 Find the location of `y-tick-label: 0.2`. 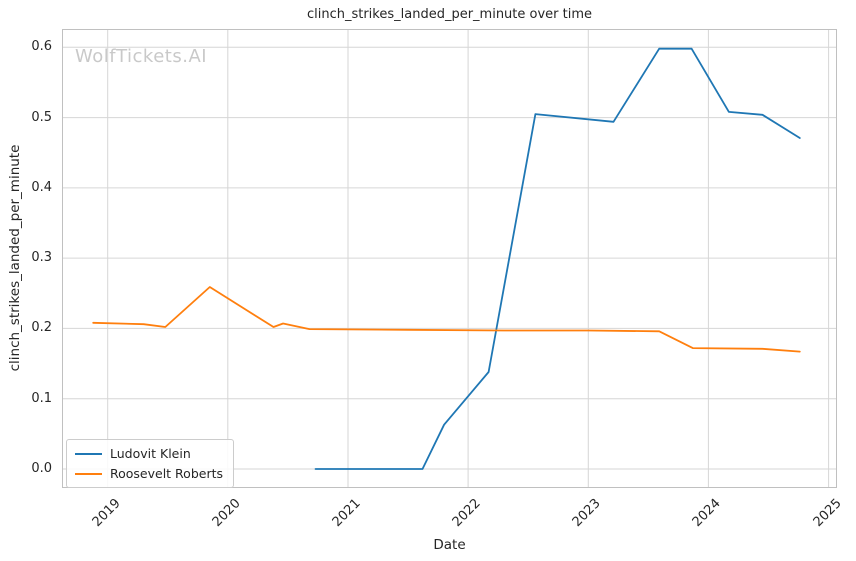

y-tick-label: 0.2 is located at coordinates (41, 328).